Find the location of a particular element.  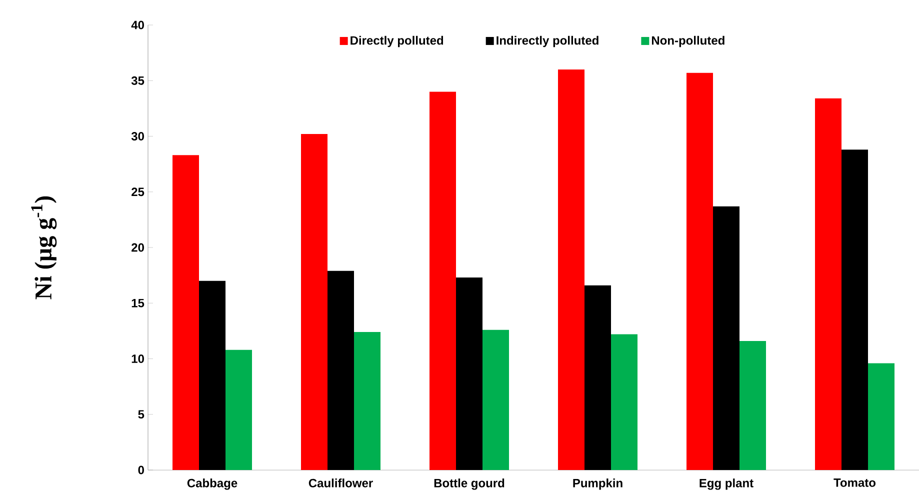

legend-label: Indirectly polluted is located at coordinates (547, 42).